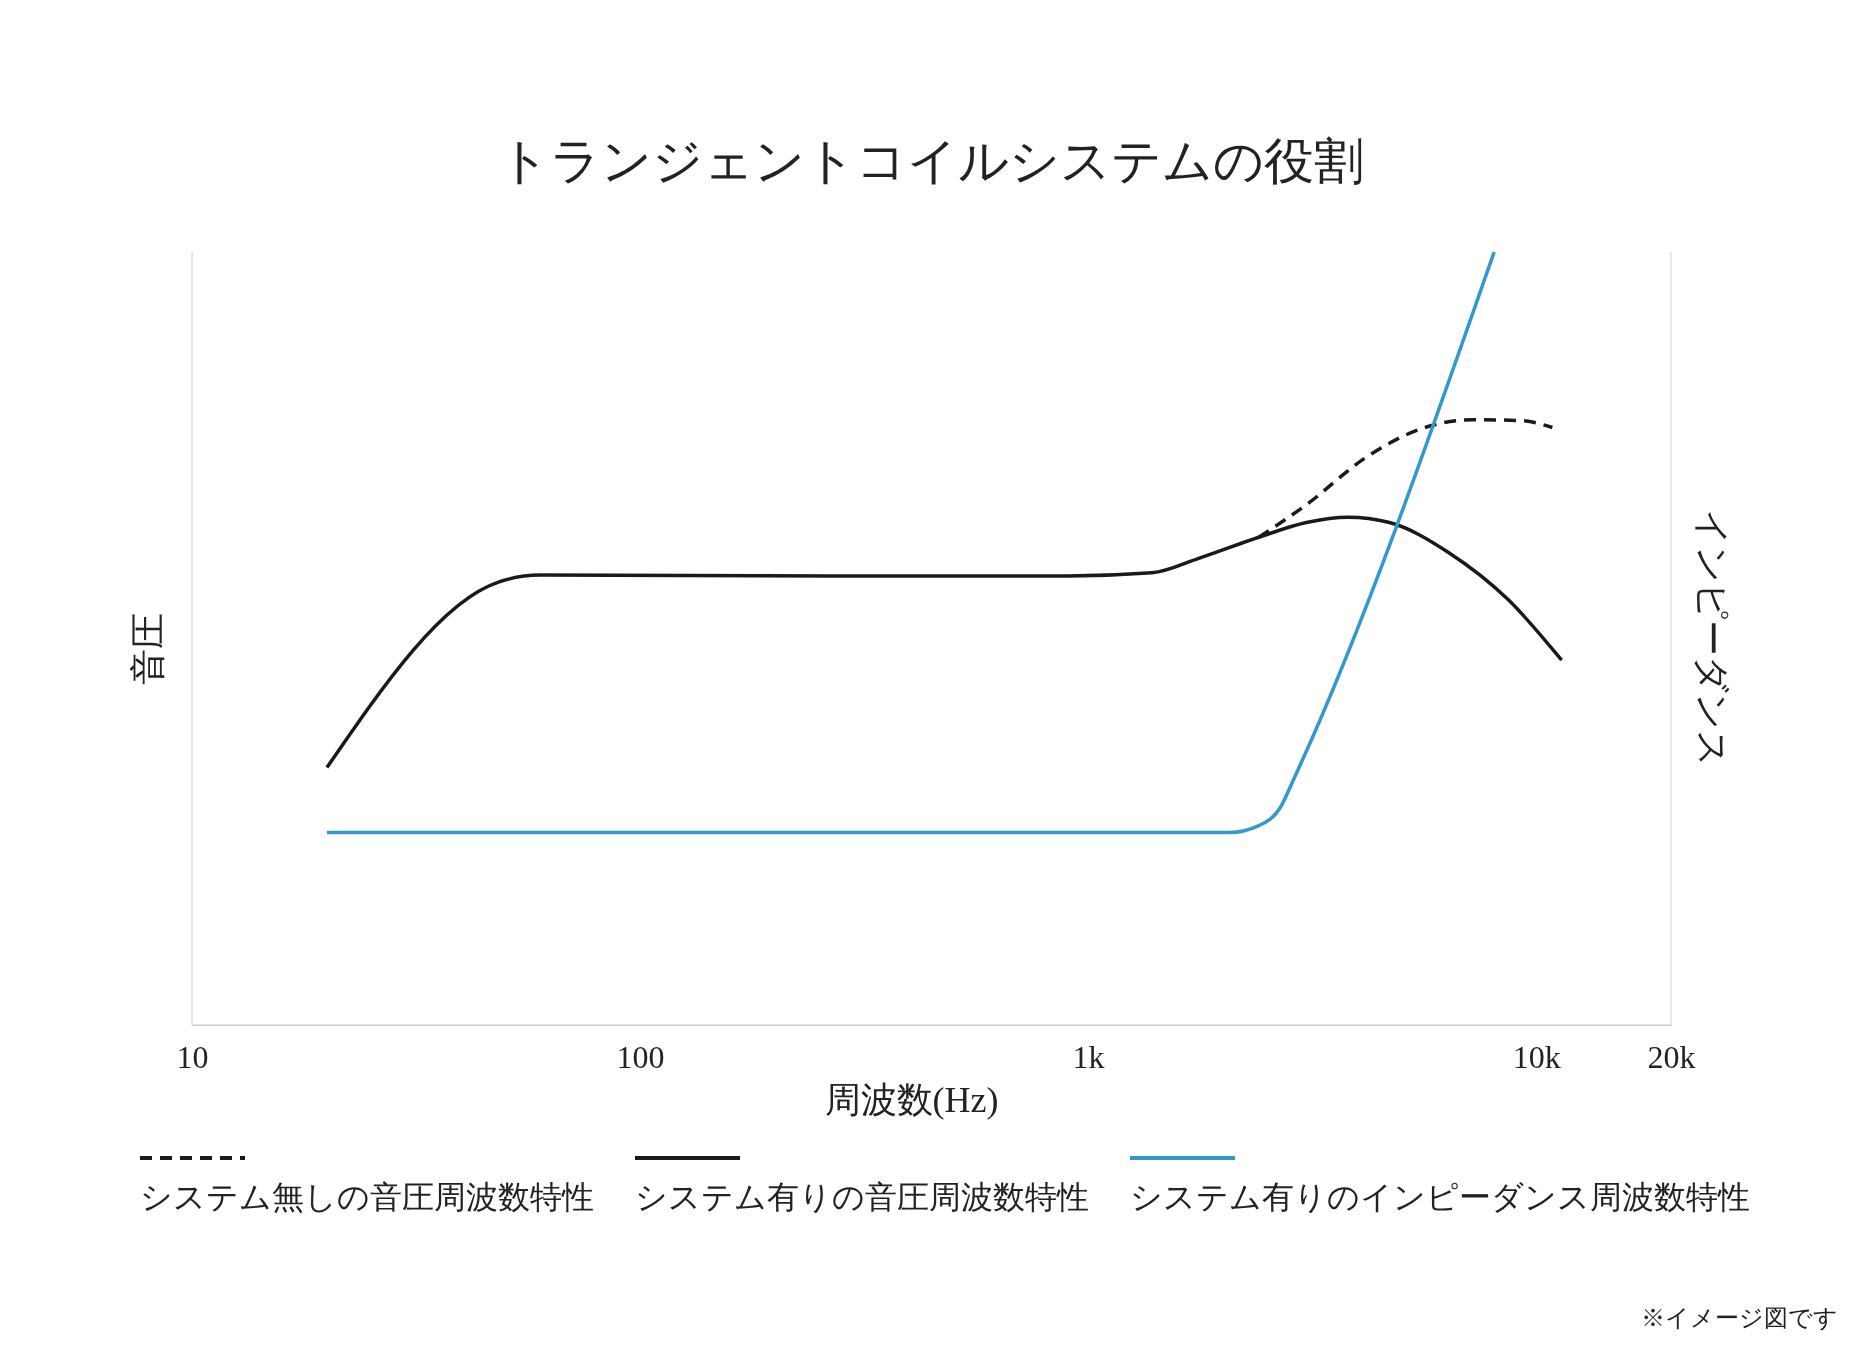 This screenshot has height=1350, width=1862. I want to click on legend-label: システム有りのインピーダンス周波数特性, so click(1440, 1197).